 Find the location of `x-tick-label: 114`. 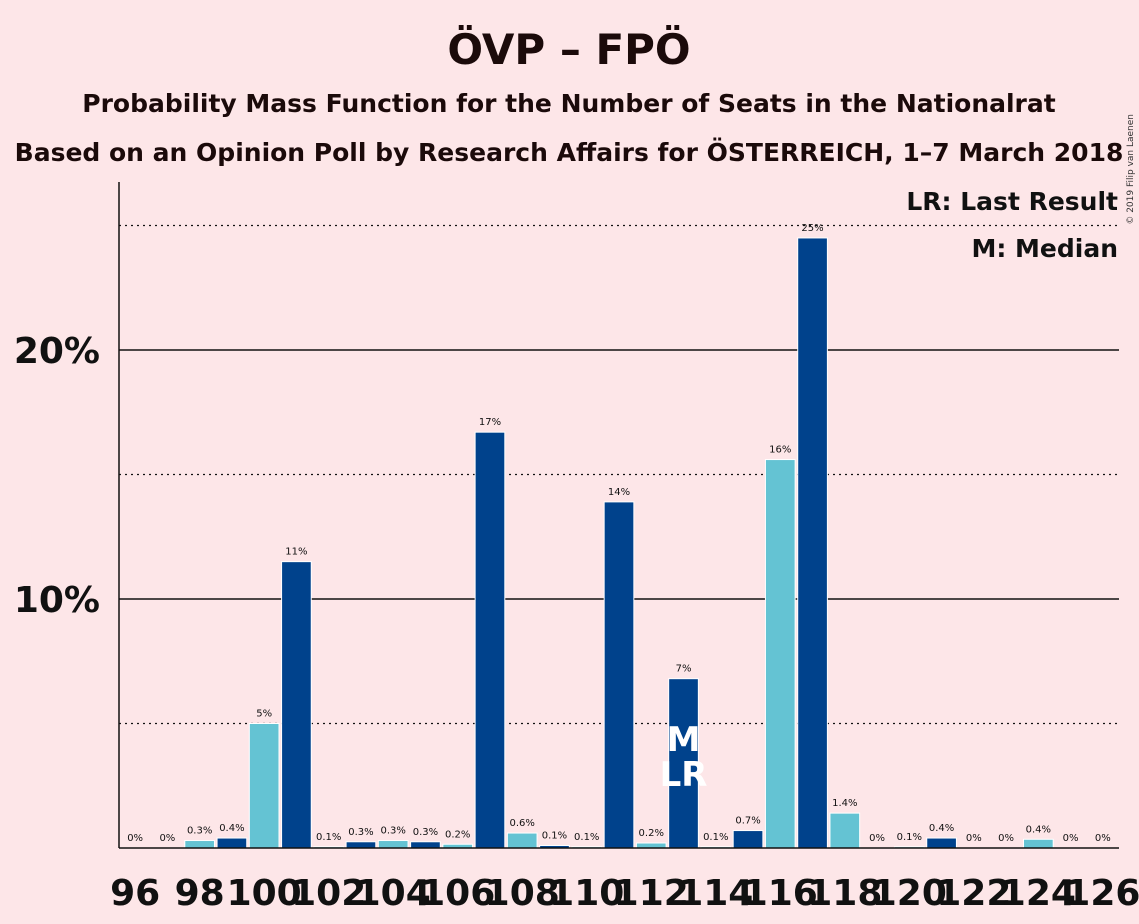

x-tick-label: 114 is located at coordinates (715, 893).